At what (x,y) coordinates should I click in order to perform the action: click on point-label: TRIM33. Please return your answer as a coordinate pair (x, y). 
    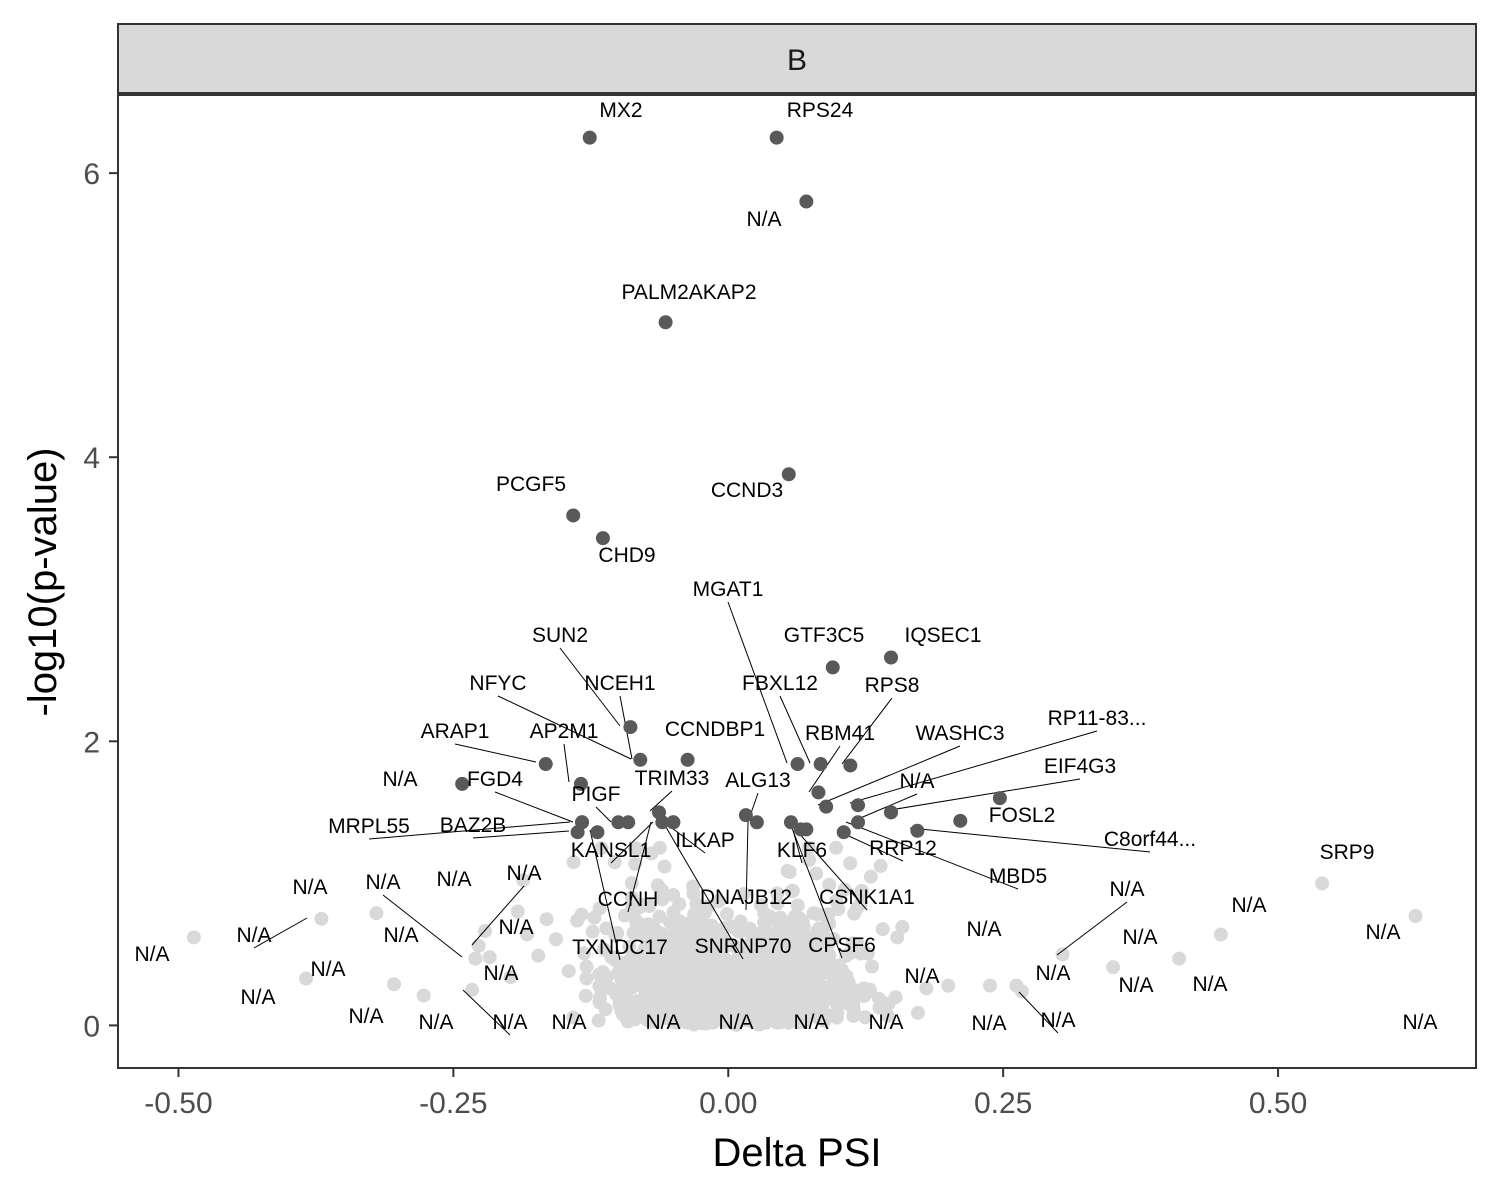
    Looking at the image, I should click on (672, 778).